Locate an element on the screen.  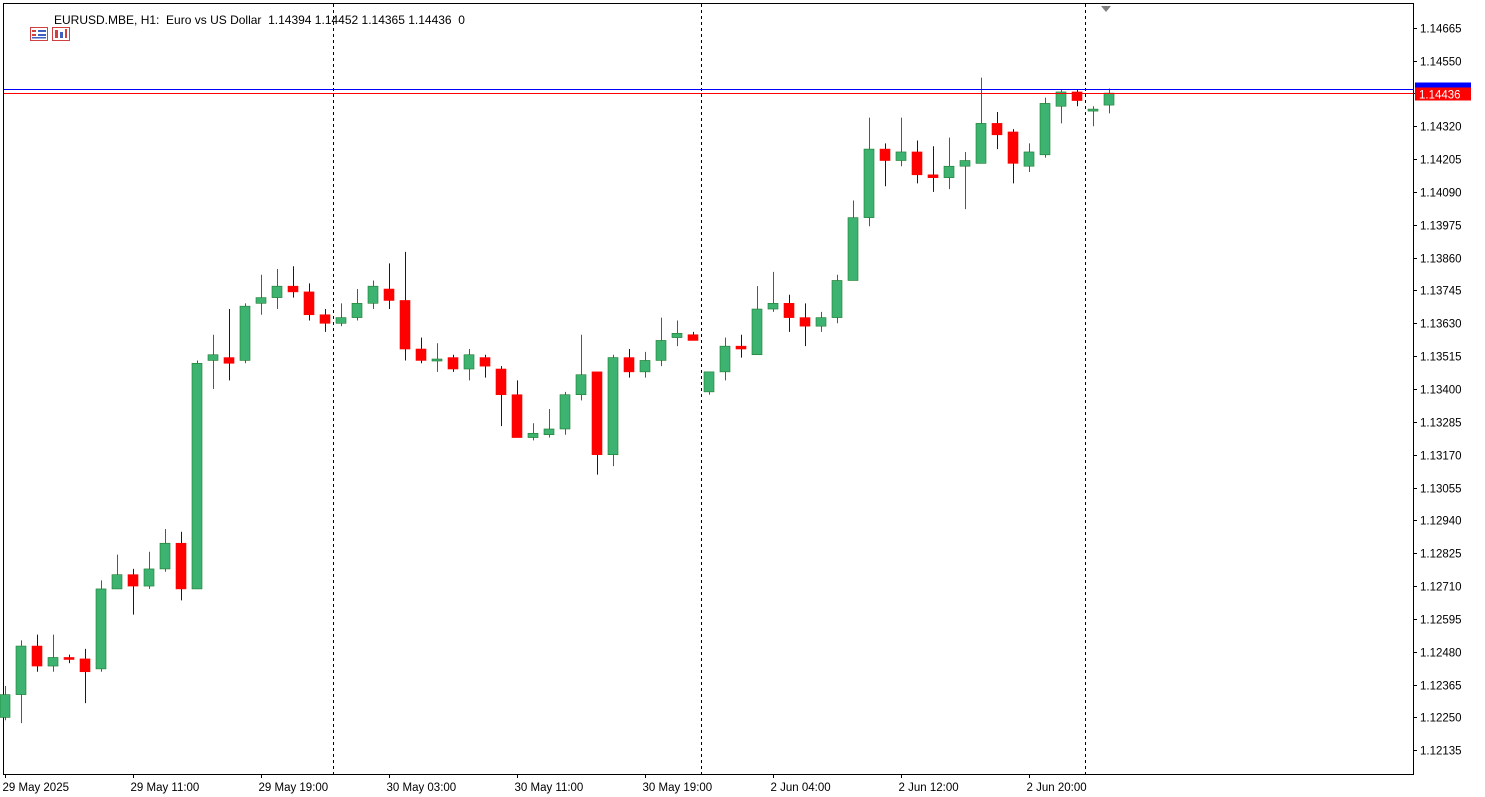
y-tick-label: 1.12135 is located at coordinates (1441, 752).